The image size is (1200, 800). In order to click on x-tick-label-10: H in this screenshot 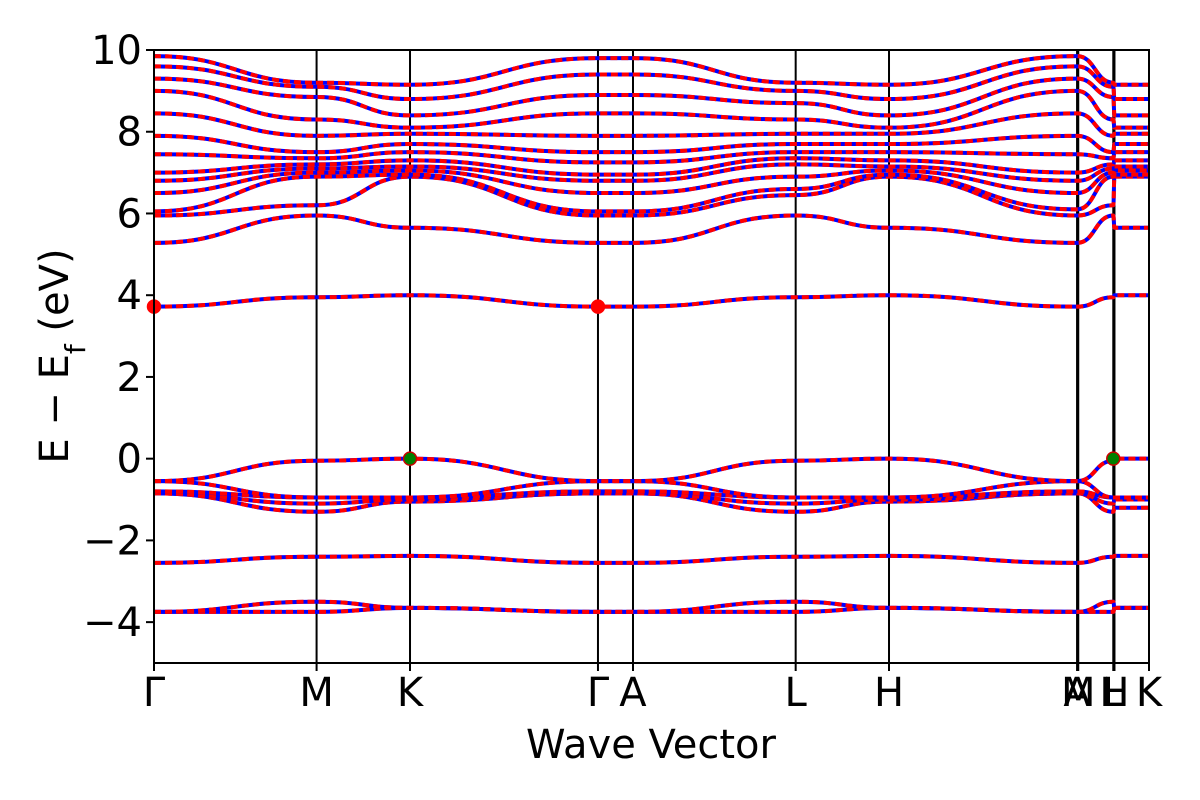, I will do `click(1114, 693)`.